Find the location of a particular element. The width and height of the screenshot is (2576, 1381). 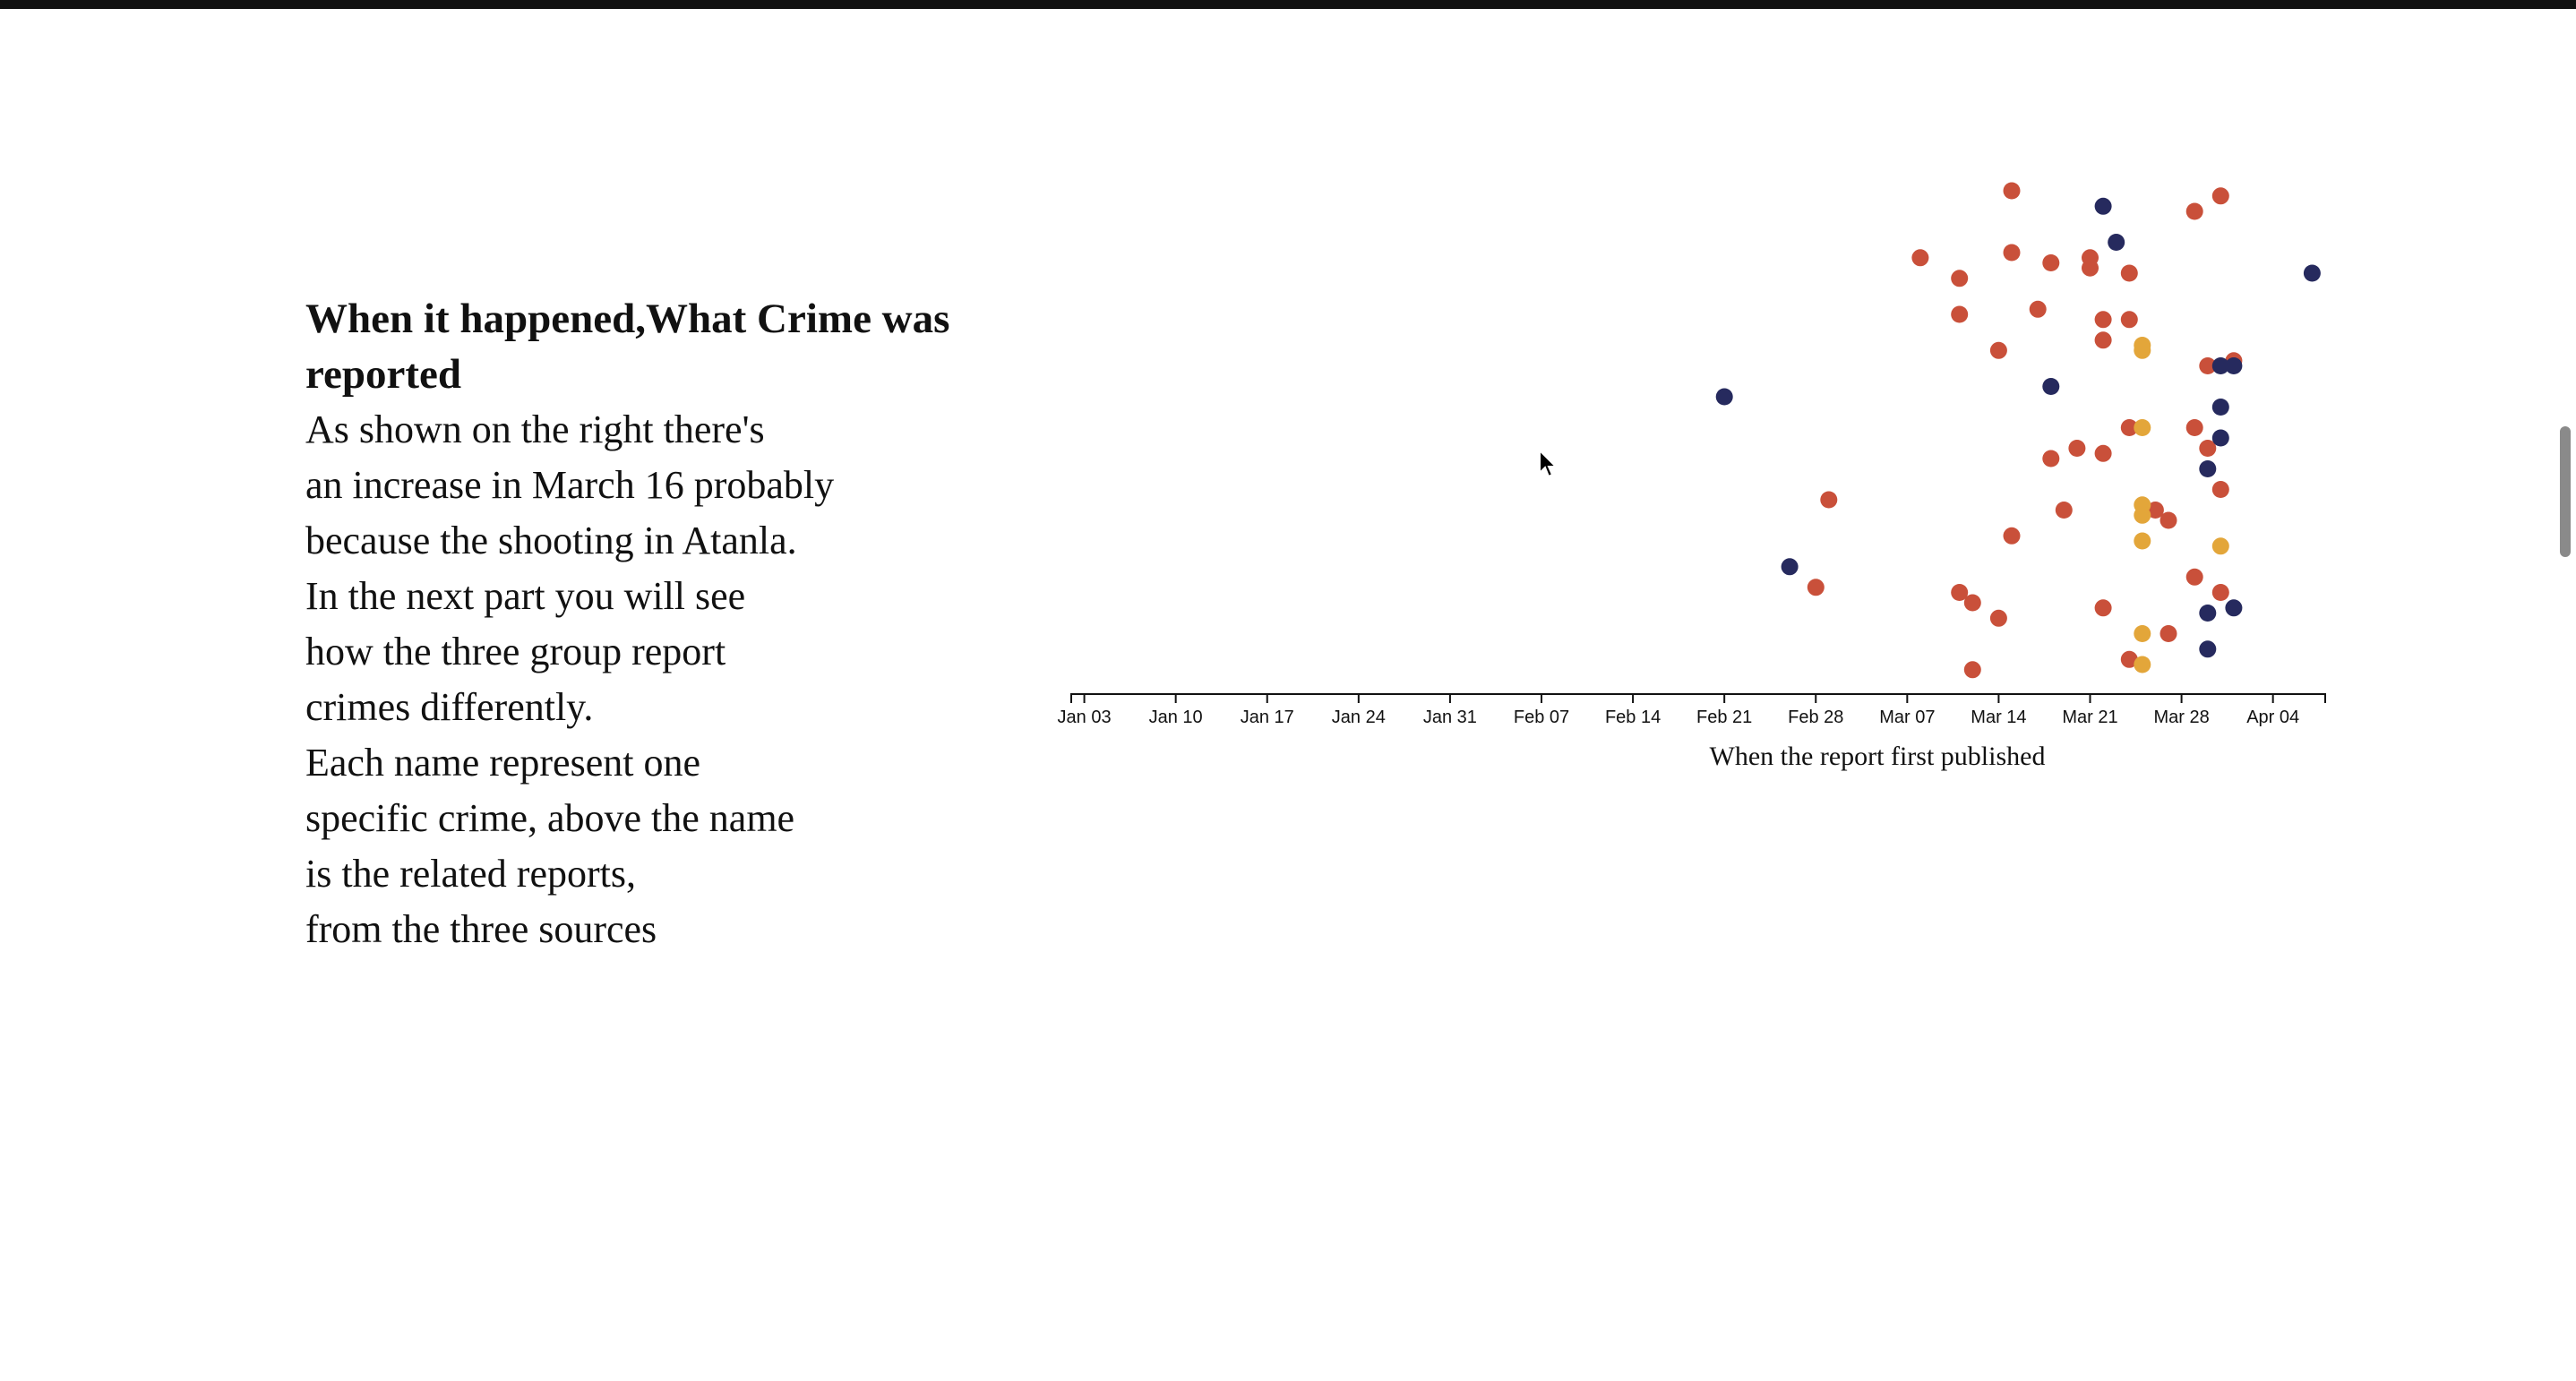

narrative-line: Each name represent one is located at coordinates (502, 763).